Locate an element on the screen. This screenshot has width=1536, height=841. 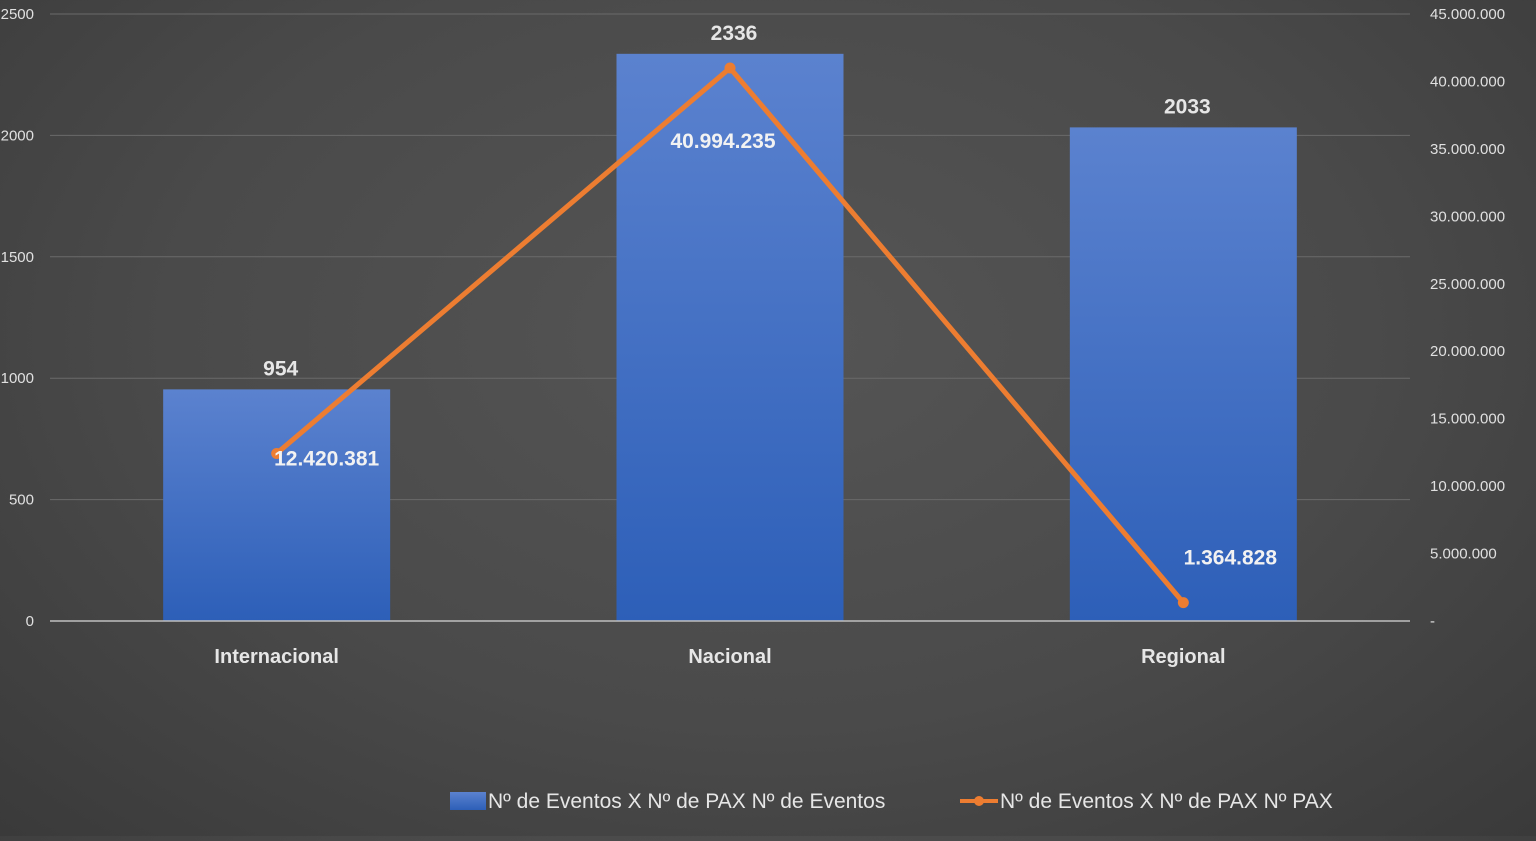
category-label: Regional is located at coordinates (1183, 657).